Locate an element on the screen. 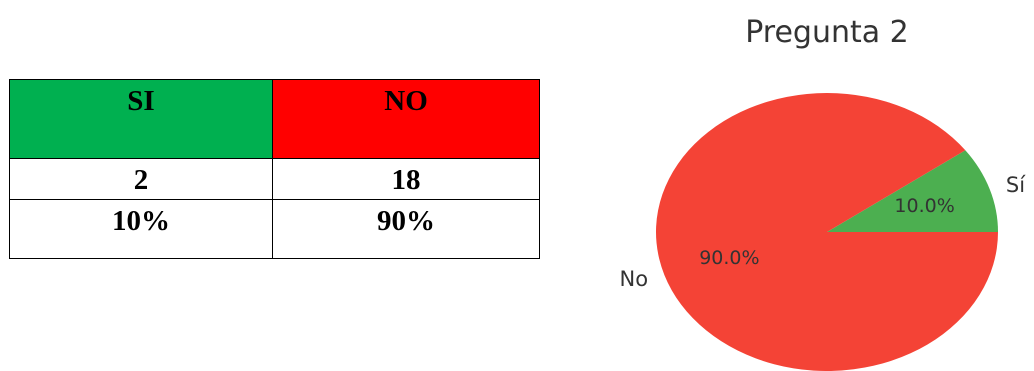  chart-title: Pregunta 2 is located at coordinates (827, 32).